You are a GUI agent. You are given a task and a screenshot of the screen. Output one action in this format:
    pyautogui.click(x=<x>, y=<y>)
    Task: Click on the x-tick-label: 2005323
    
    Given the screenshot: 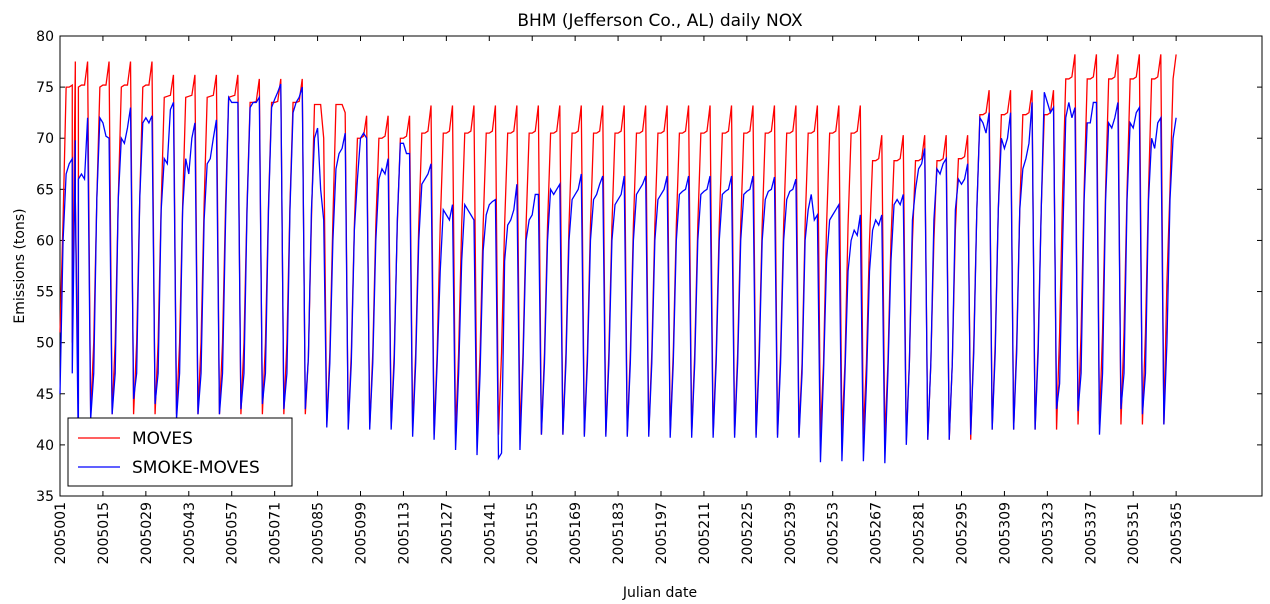 What is the action you would take?
    pyautogui.click(x=1048, y=533)
    